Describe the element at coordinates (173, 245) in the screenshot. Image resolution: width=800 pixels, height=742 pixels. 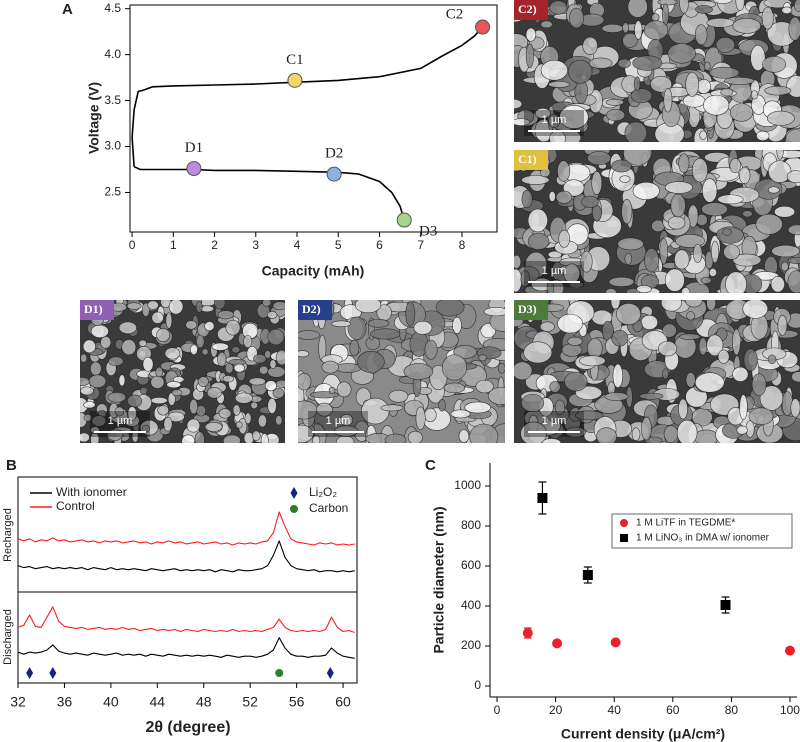
I see `x-tick-label: 1` at that location.